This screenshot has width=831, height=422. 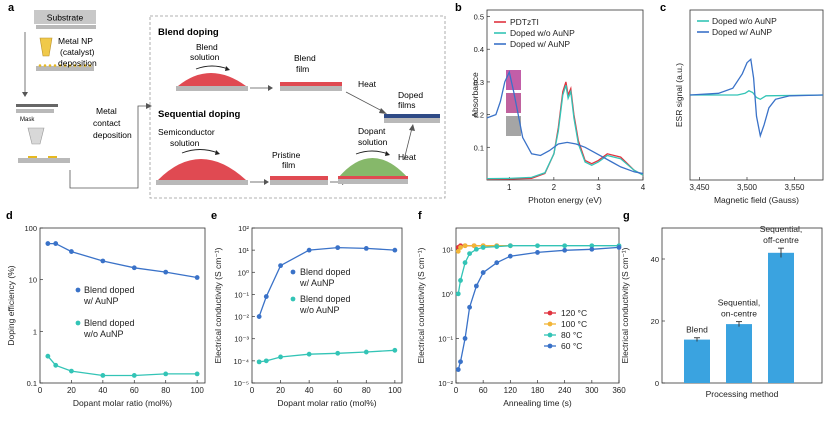 I want to click on blend-film-line-1: Blend, so click(x=305, y=58).